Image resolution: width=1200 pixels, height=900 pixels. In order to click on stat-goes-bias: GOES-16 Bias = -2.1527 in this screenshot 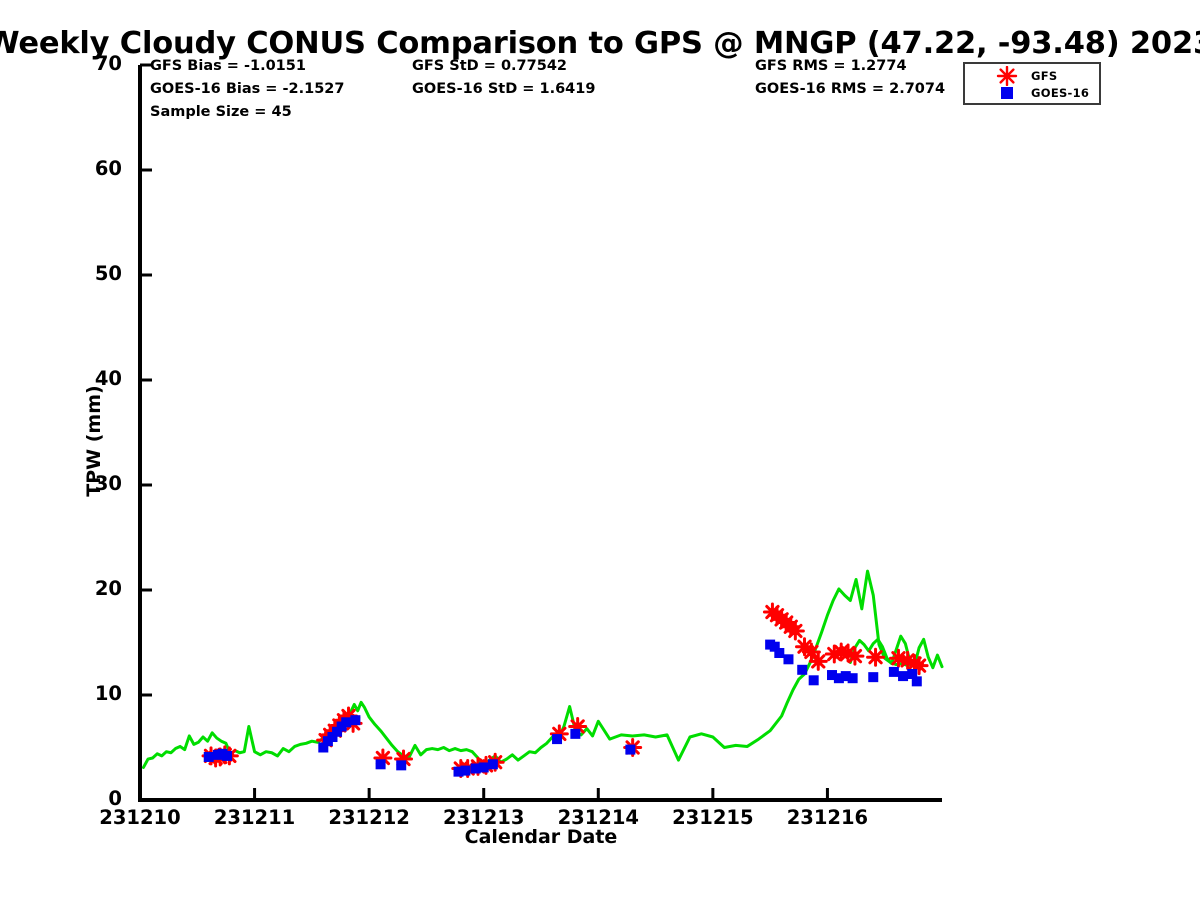, I will do `click(247, 89)`.